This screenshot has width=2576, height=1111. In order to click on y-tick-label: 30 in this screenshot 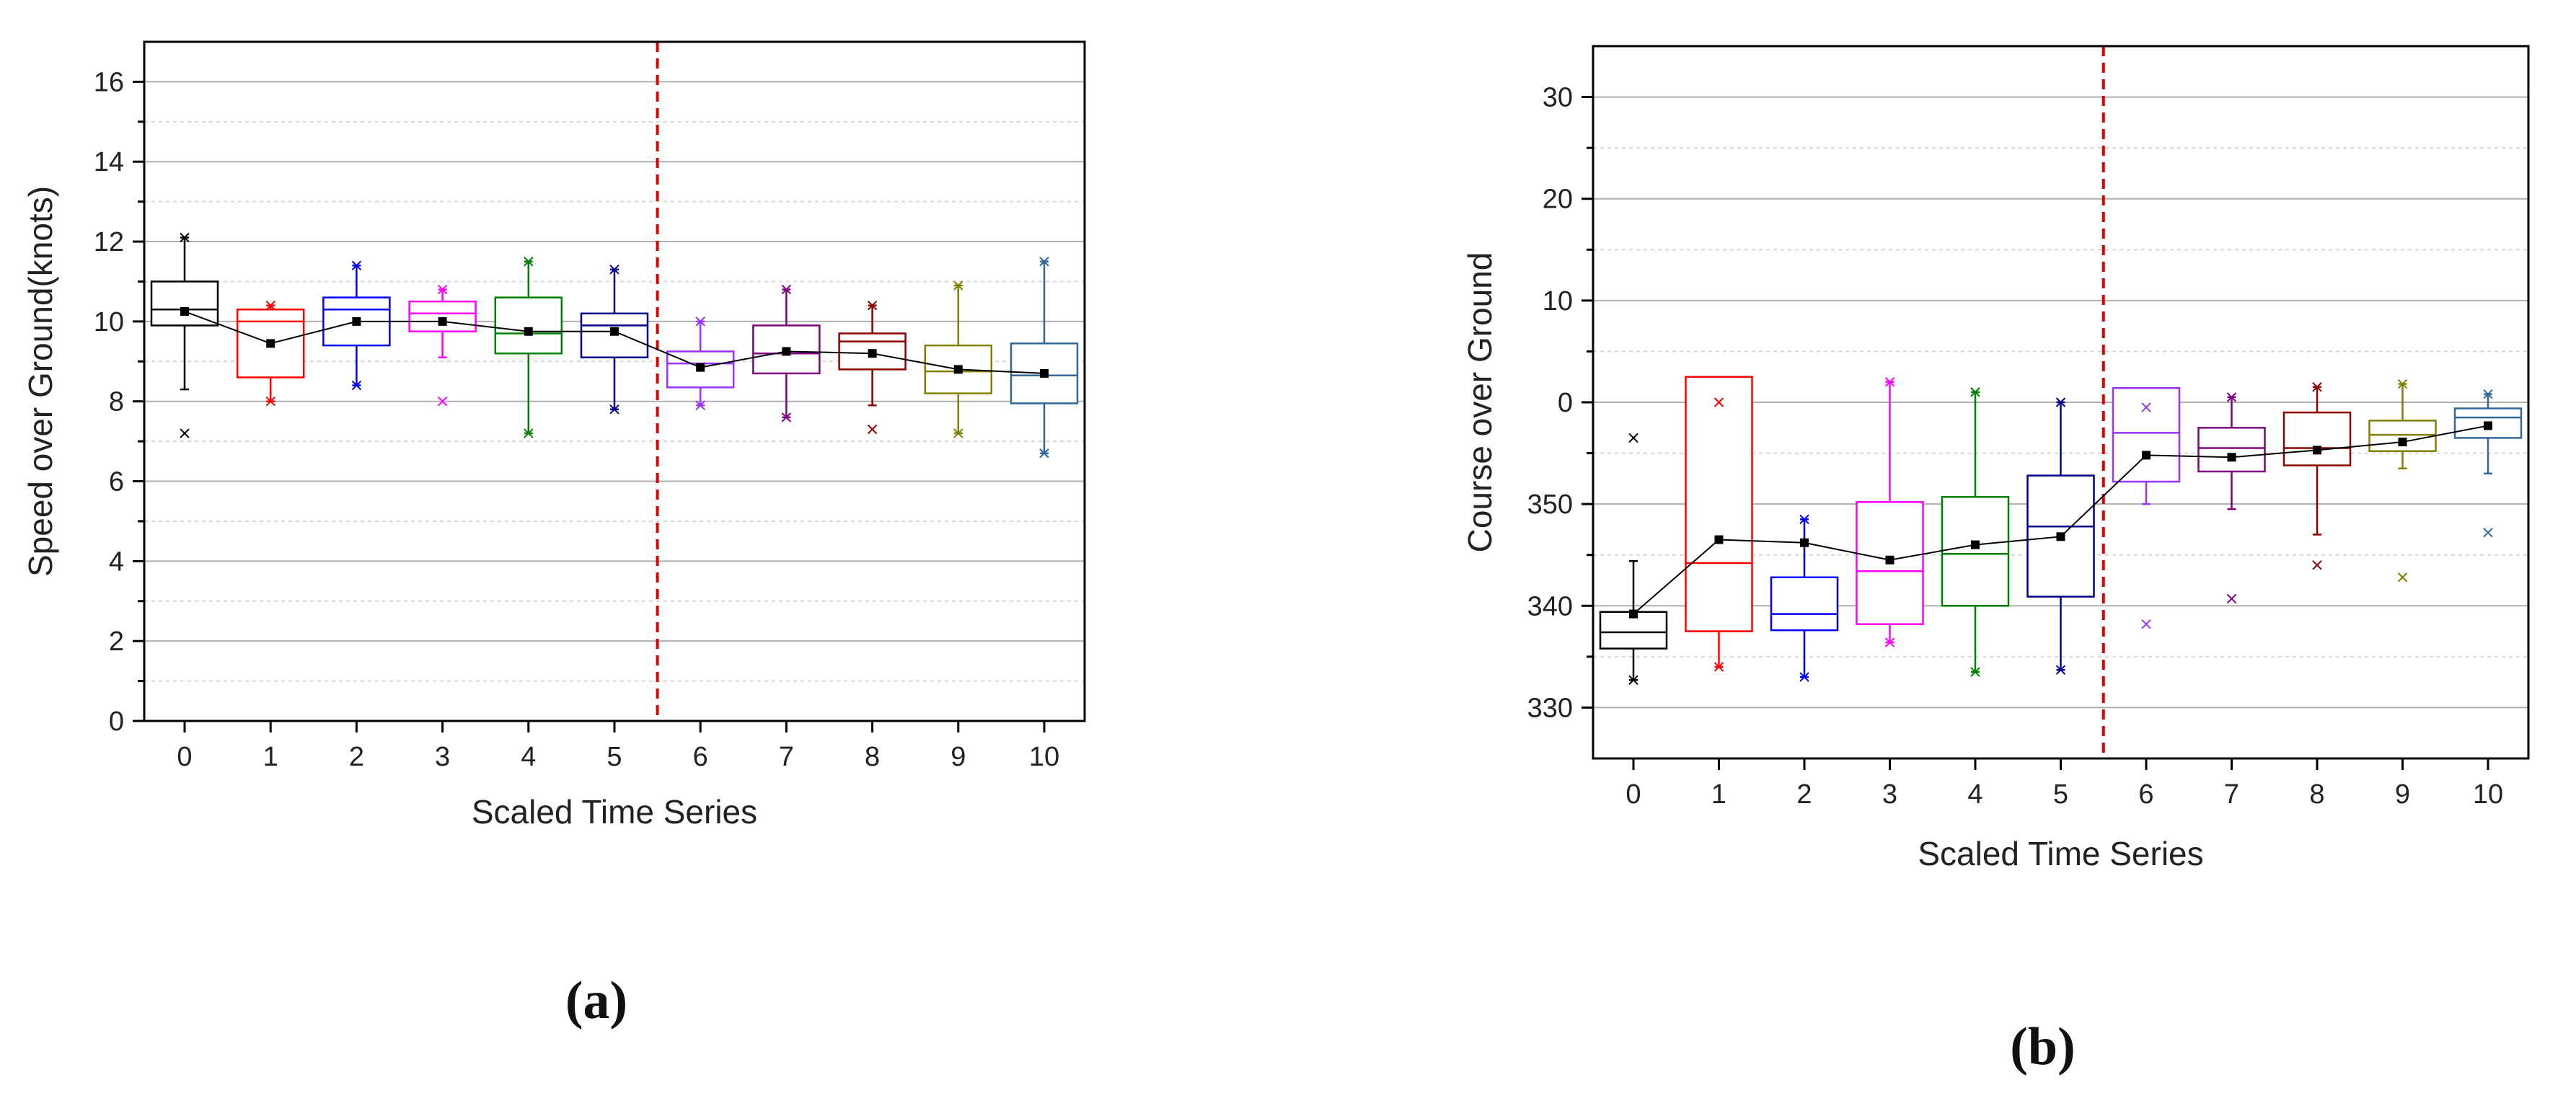, I will do `click(1558, 98)`.